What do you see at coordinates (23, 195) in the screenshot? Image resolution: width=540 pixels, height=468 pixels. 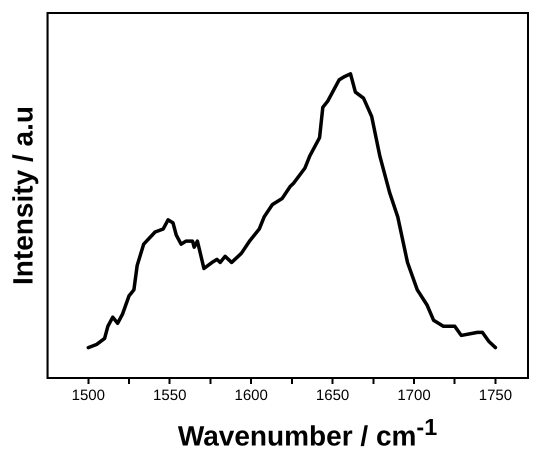 I see `y-axis-title: Intensity / a.u` at bounding box center [23, 195].